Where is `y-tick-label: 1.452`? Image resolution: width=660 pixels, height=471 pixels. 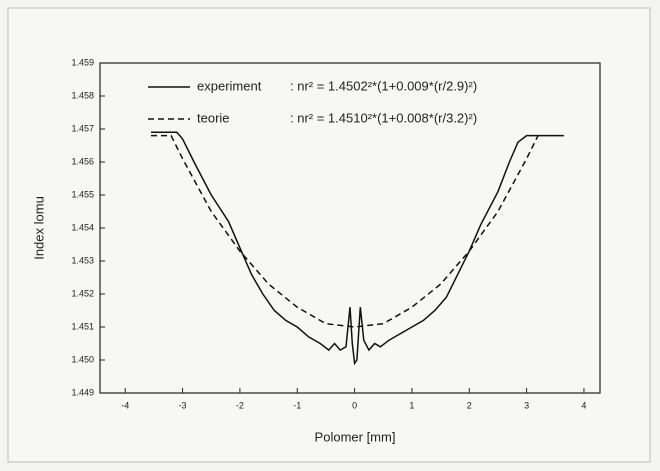 y-tick-label: 1.452 is located at coordinates (82, 293).